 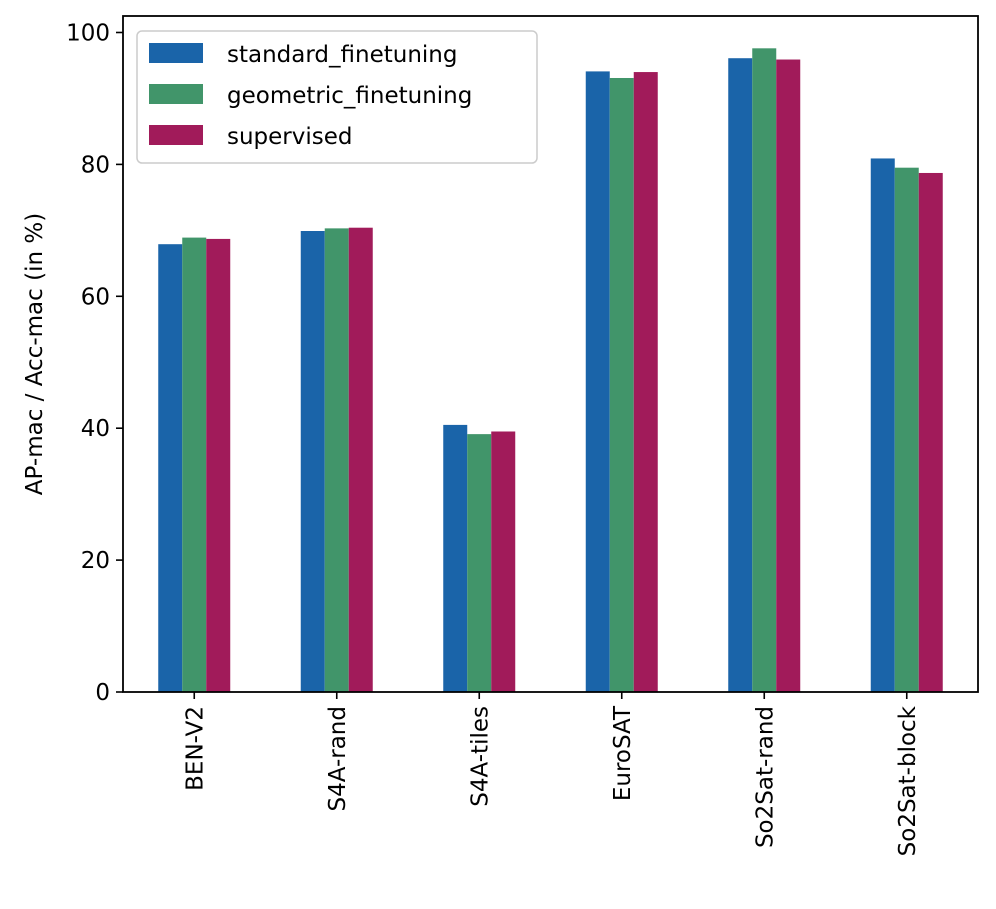 What do you see at coordinates (740, 375) in the screenshot?
I see `bar-standard_finetuning-So2Sat-rand` at bounding box center [740, 375].